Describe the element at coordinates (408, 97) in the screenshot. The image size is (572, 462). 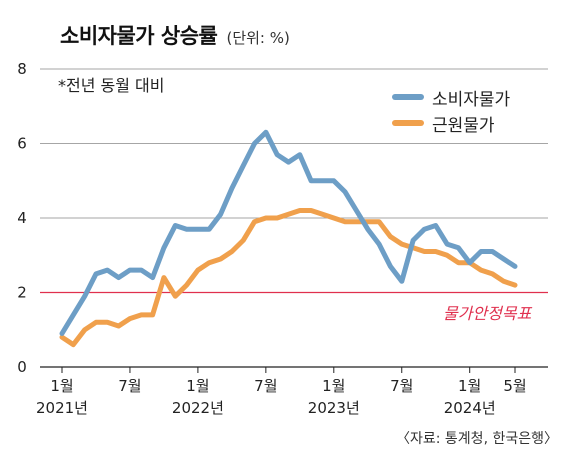
I see `legend-swatch-cpi` at that location.